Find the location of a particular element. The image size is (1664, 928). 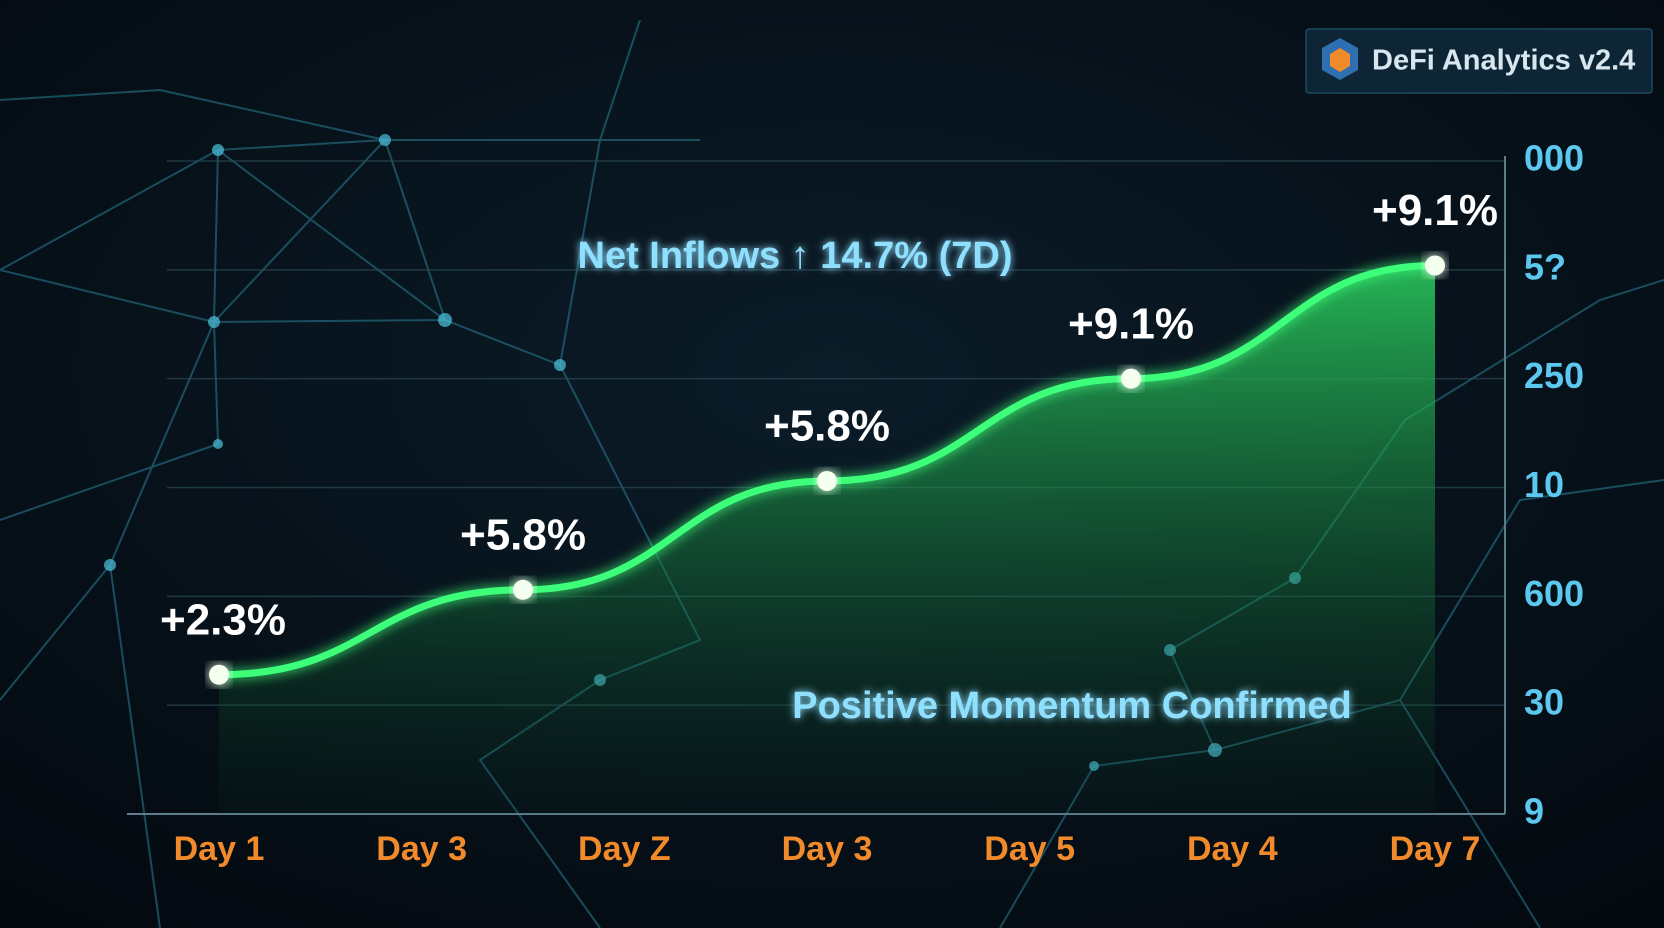

y-tick-label: 000 is located at coordinates (1554, 158).